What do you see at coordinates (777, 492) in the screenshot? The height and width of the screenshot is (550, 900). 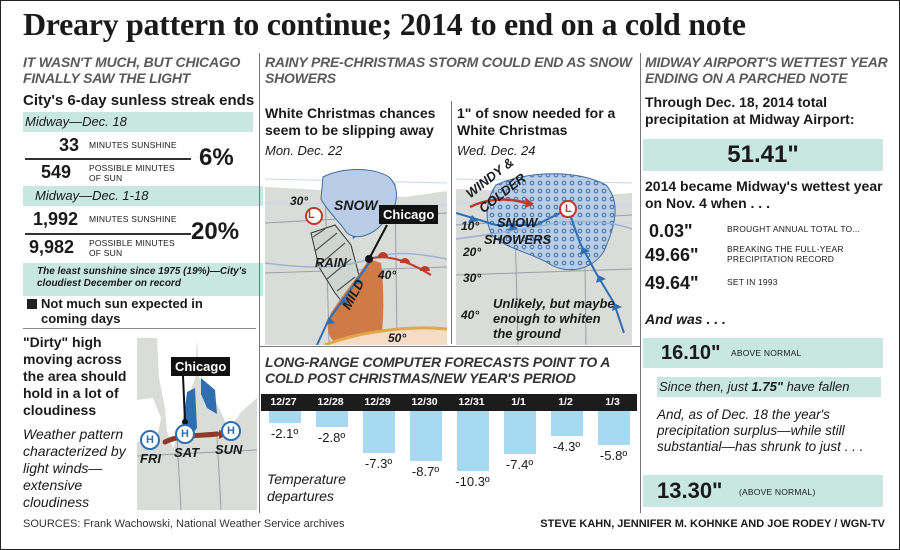 I see `surplus-label: (ABOVE NORMAL)` at bounding box center [777, 492].